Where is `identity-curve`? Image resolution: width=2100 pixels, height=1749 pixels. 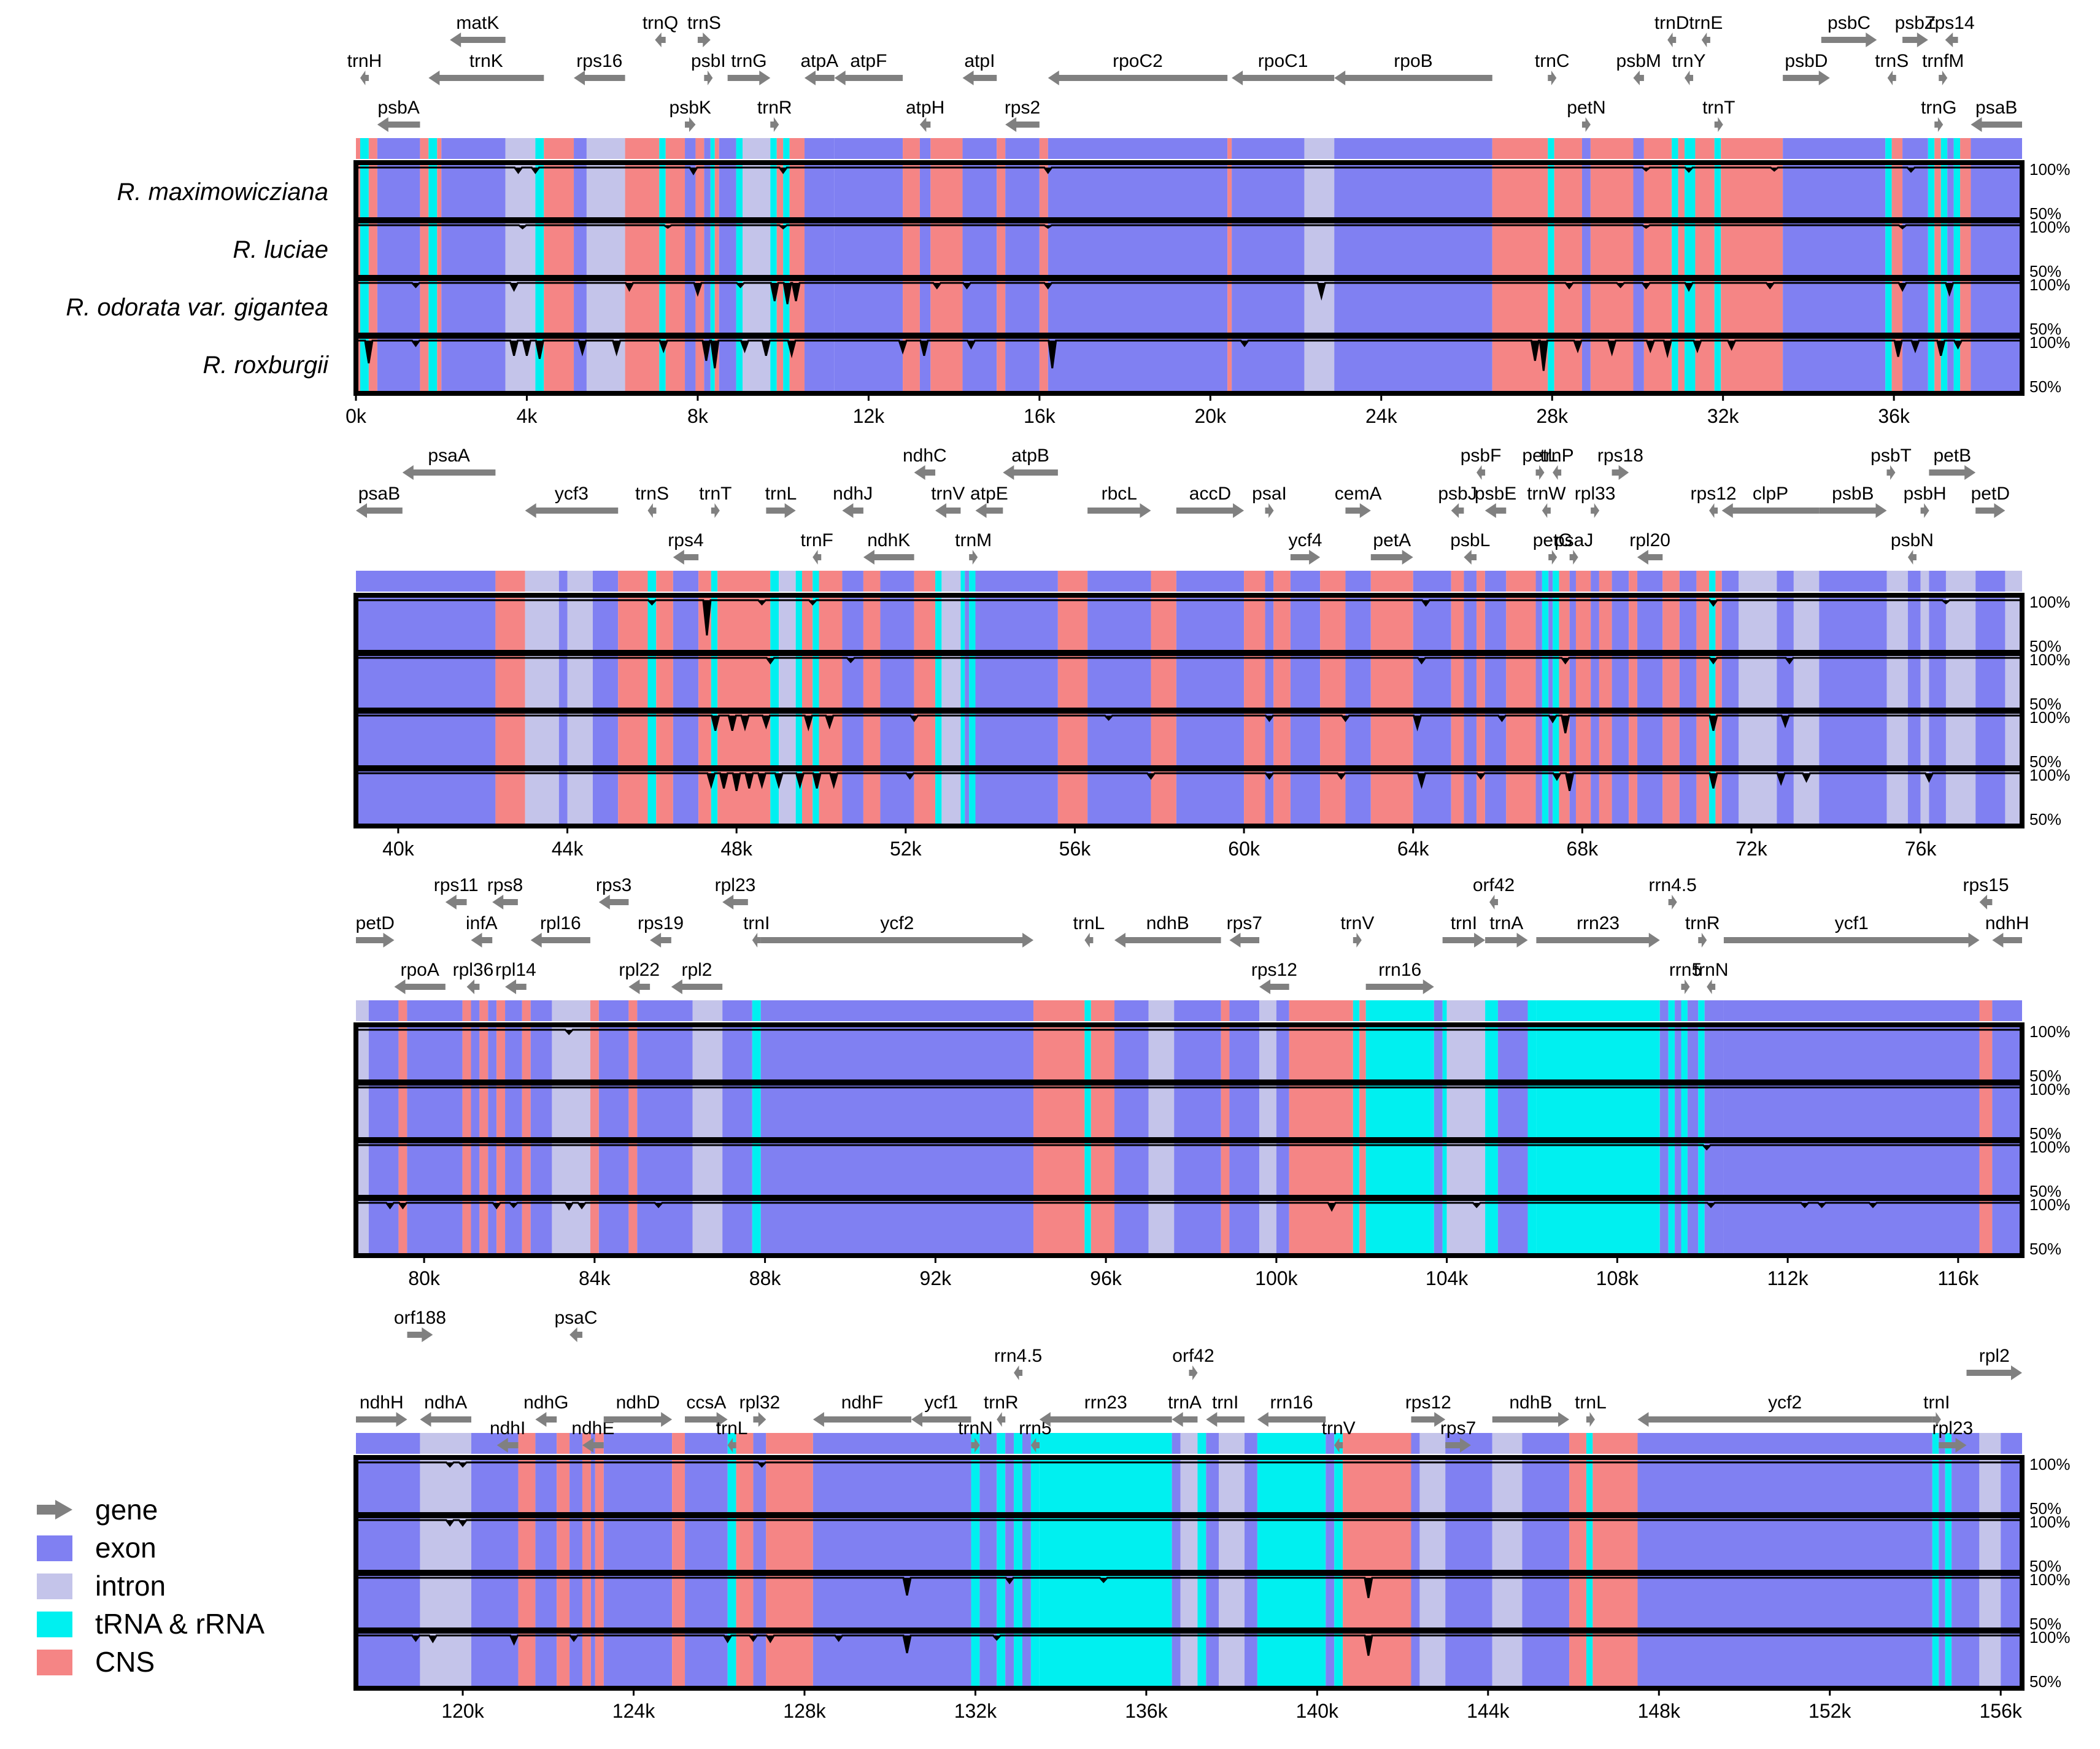
identity-curve is located at coordinates (1189, 617).